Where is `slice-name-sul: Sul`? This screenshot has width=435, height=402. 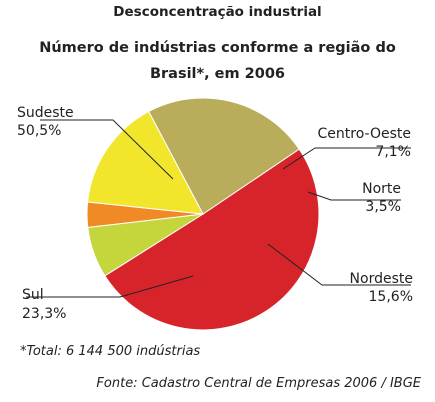
slice-name-sul: Sul is located at coordinates (33, 295).